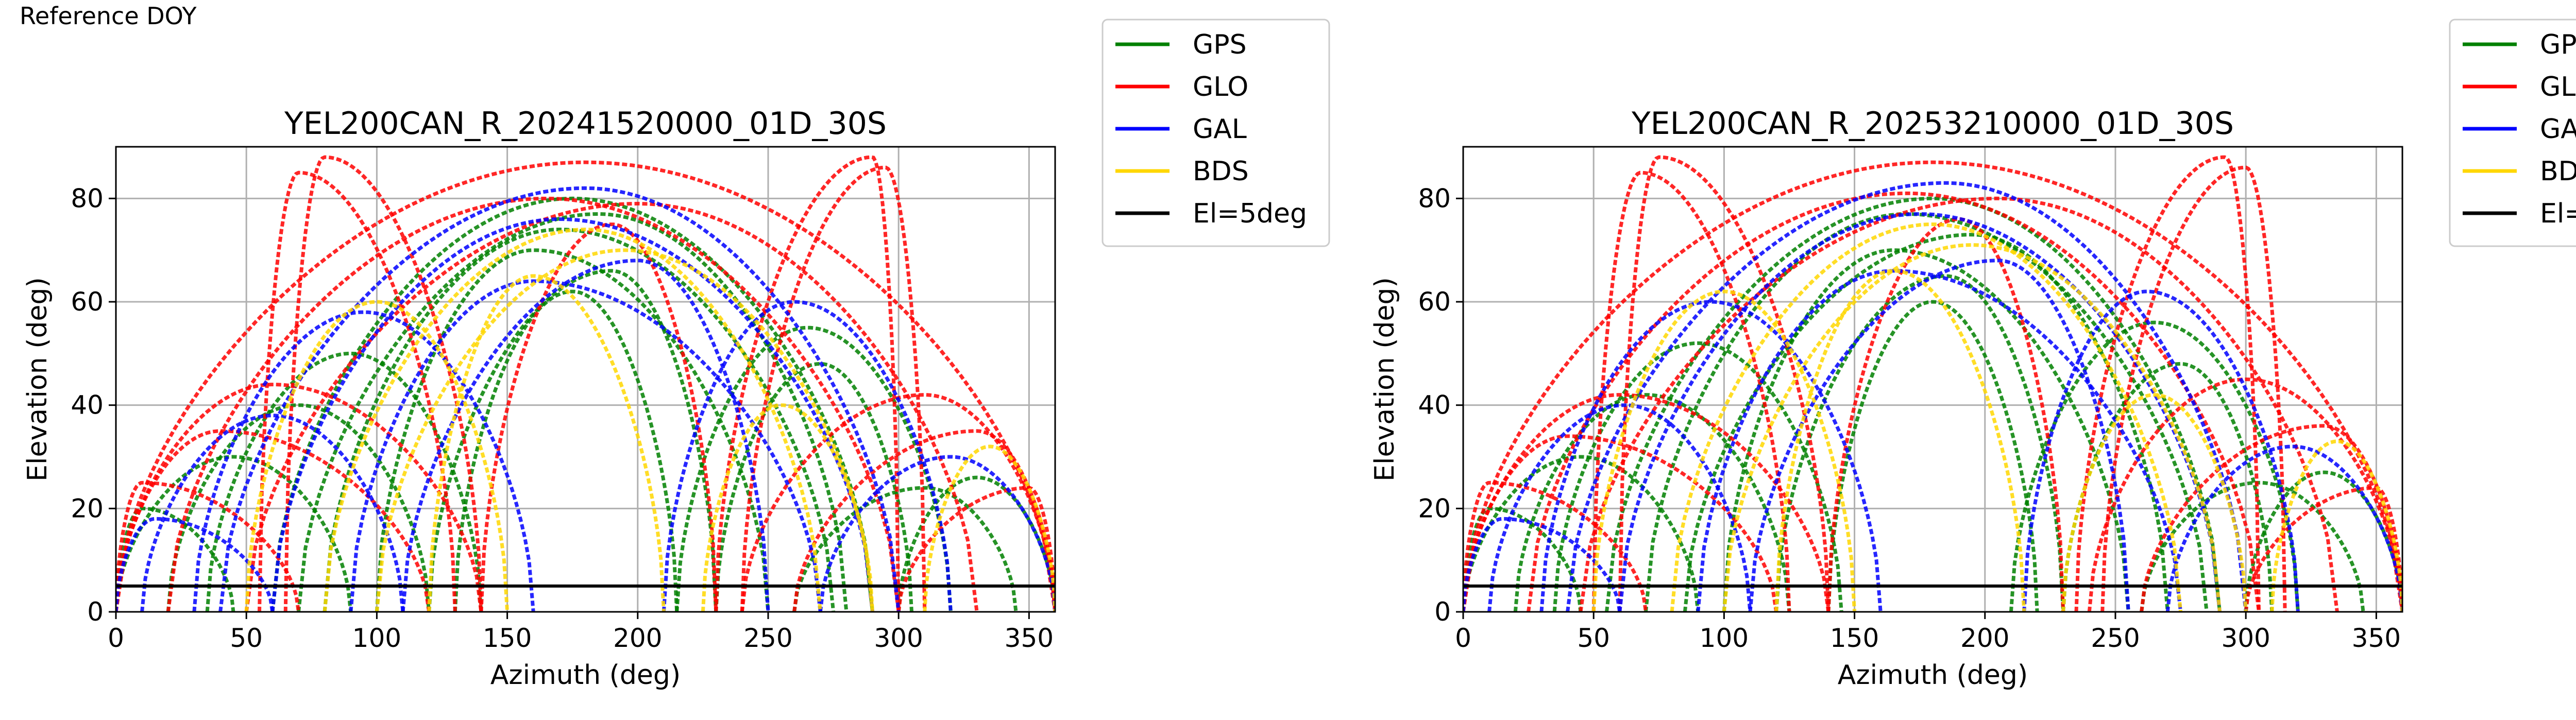 The image size is (2576, 720). Describe the element at coordinates (1434, 302) in the screenshot. I see `y-tick-label-60: 60` at that location.